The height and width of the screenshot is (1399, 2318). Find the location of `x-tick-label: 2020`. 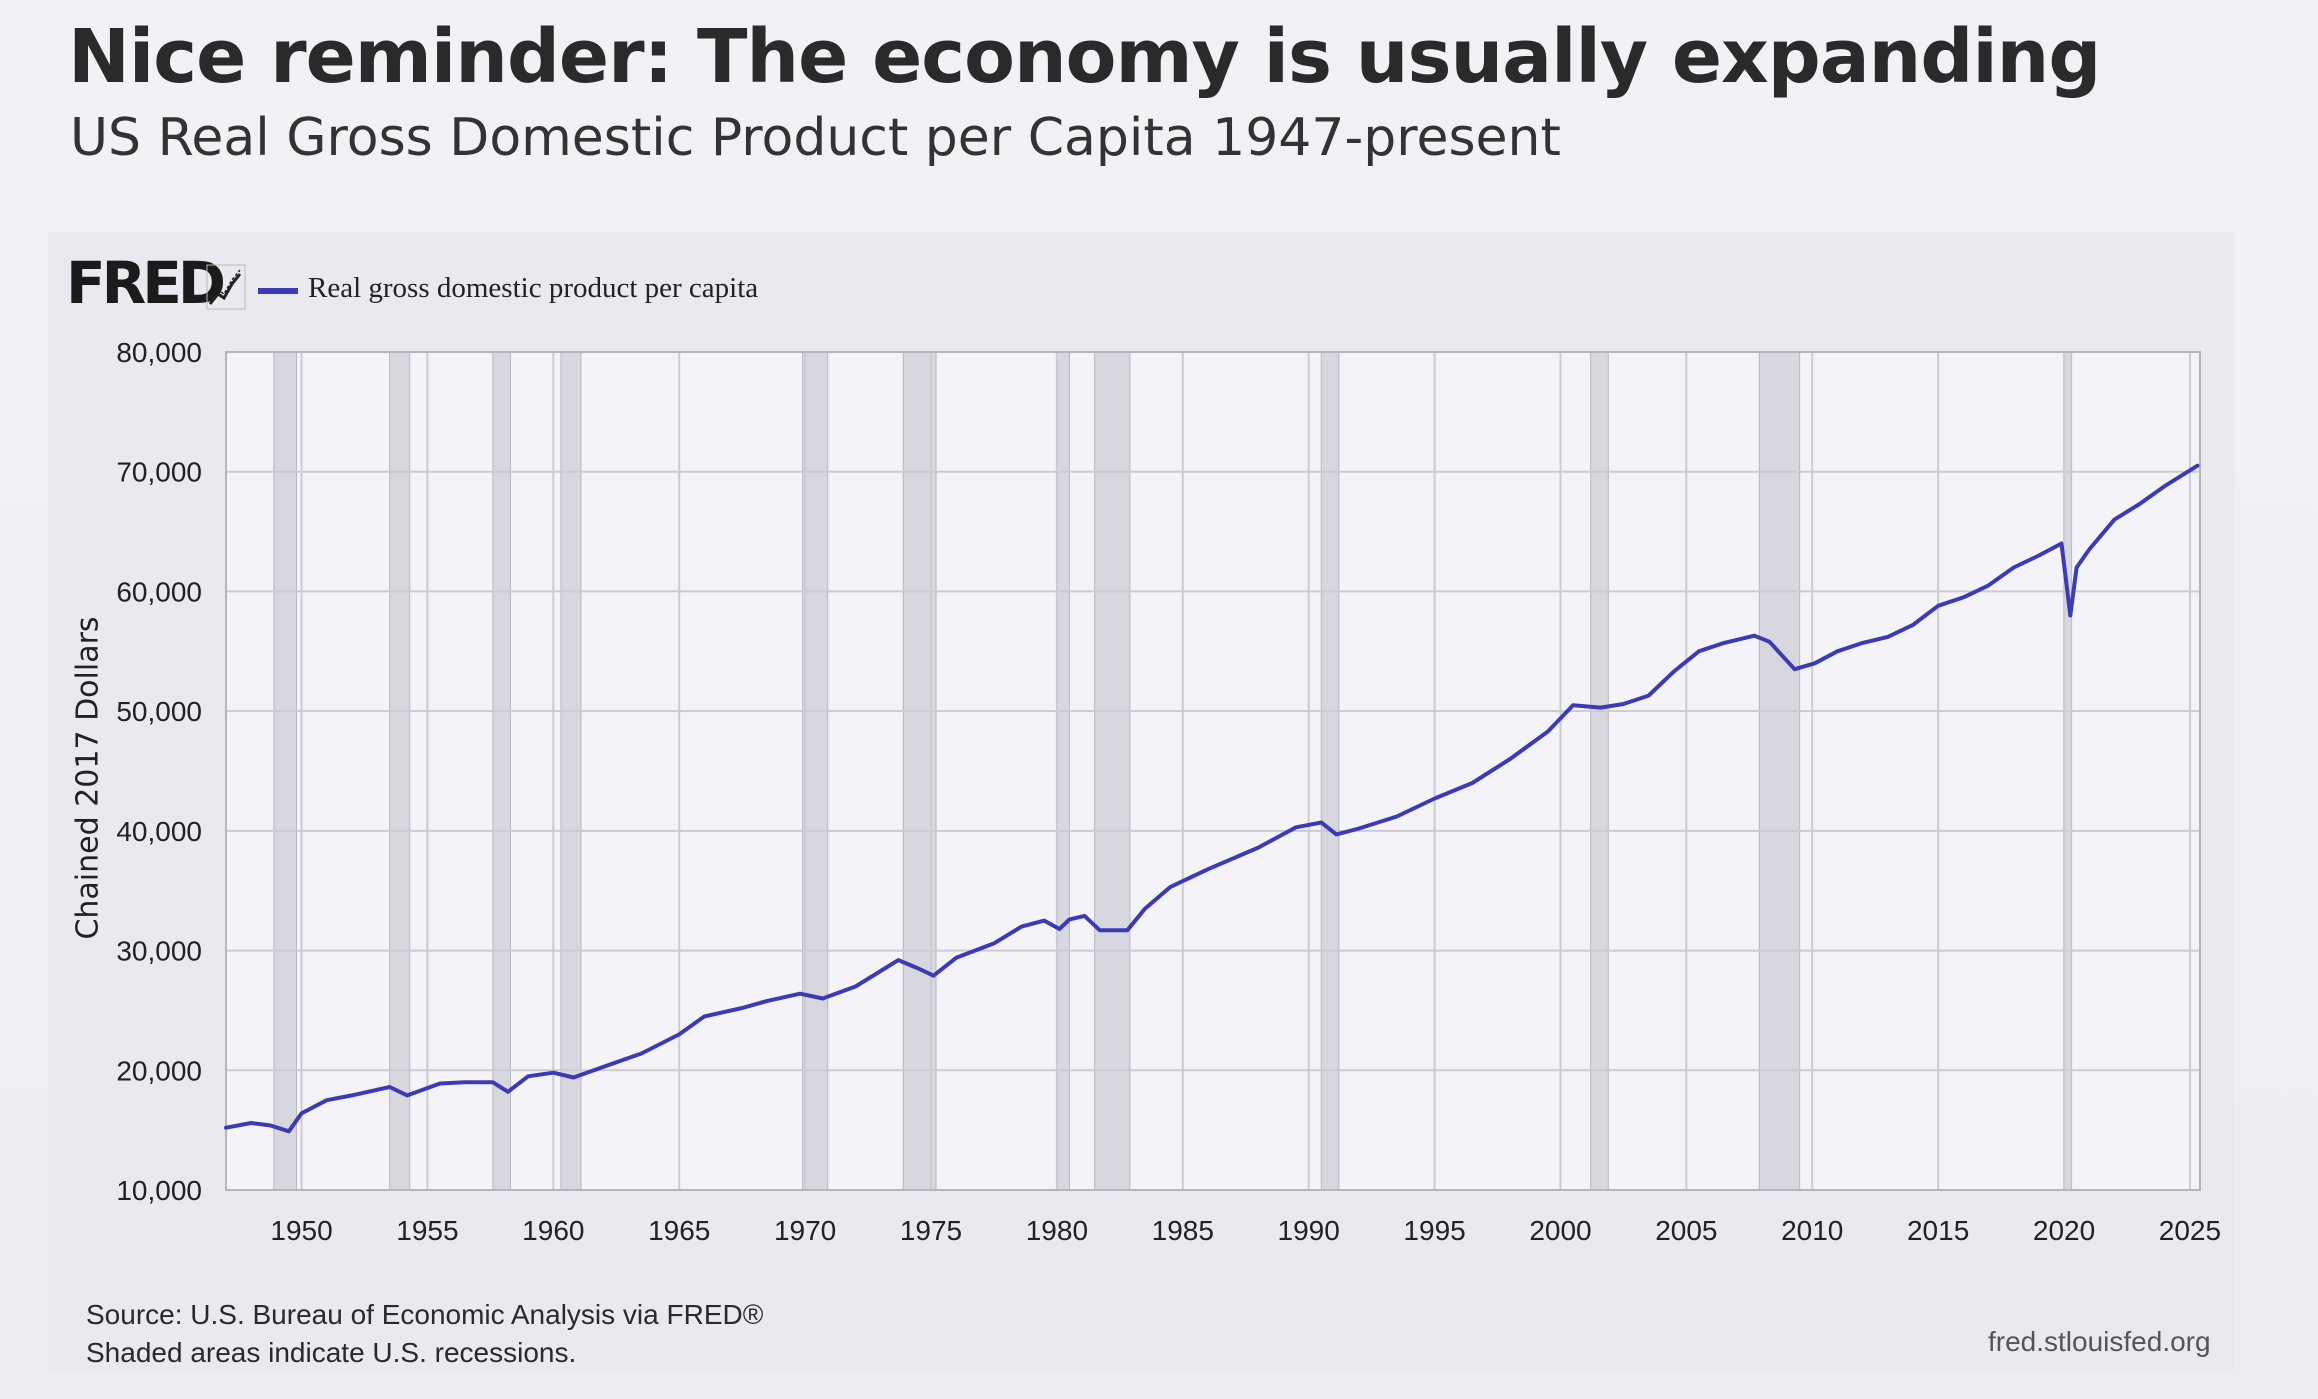

x-tick-label: 2020 is located at coordinates (2064, 1230).